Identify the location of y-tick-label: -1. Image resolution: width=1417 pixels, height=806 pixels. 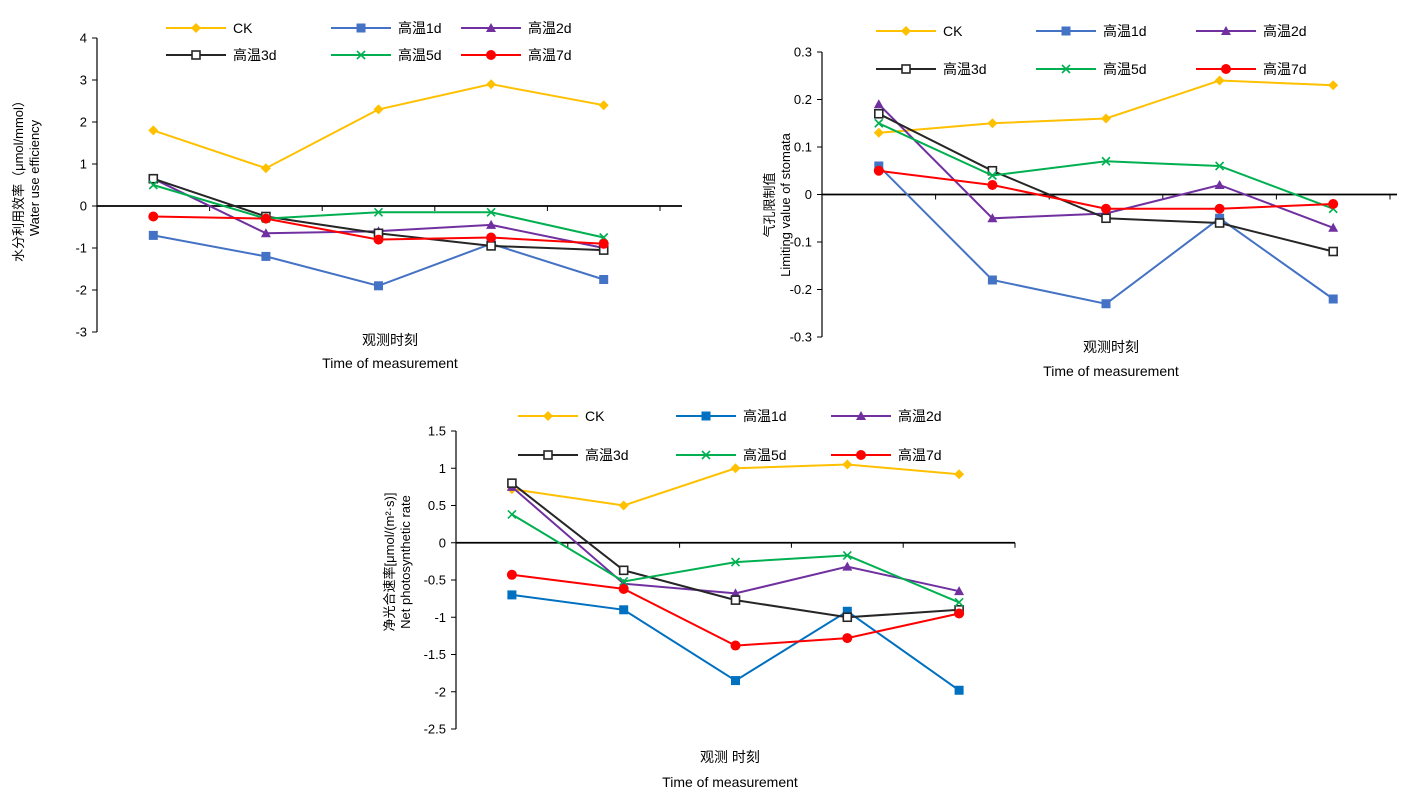
(440, 617).